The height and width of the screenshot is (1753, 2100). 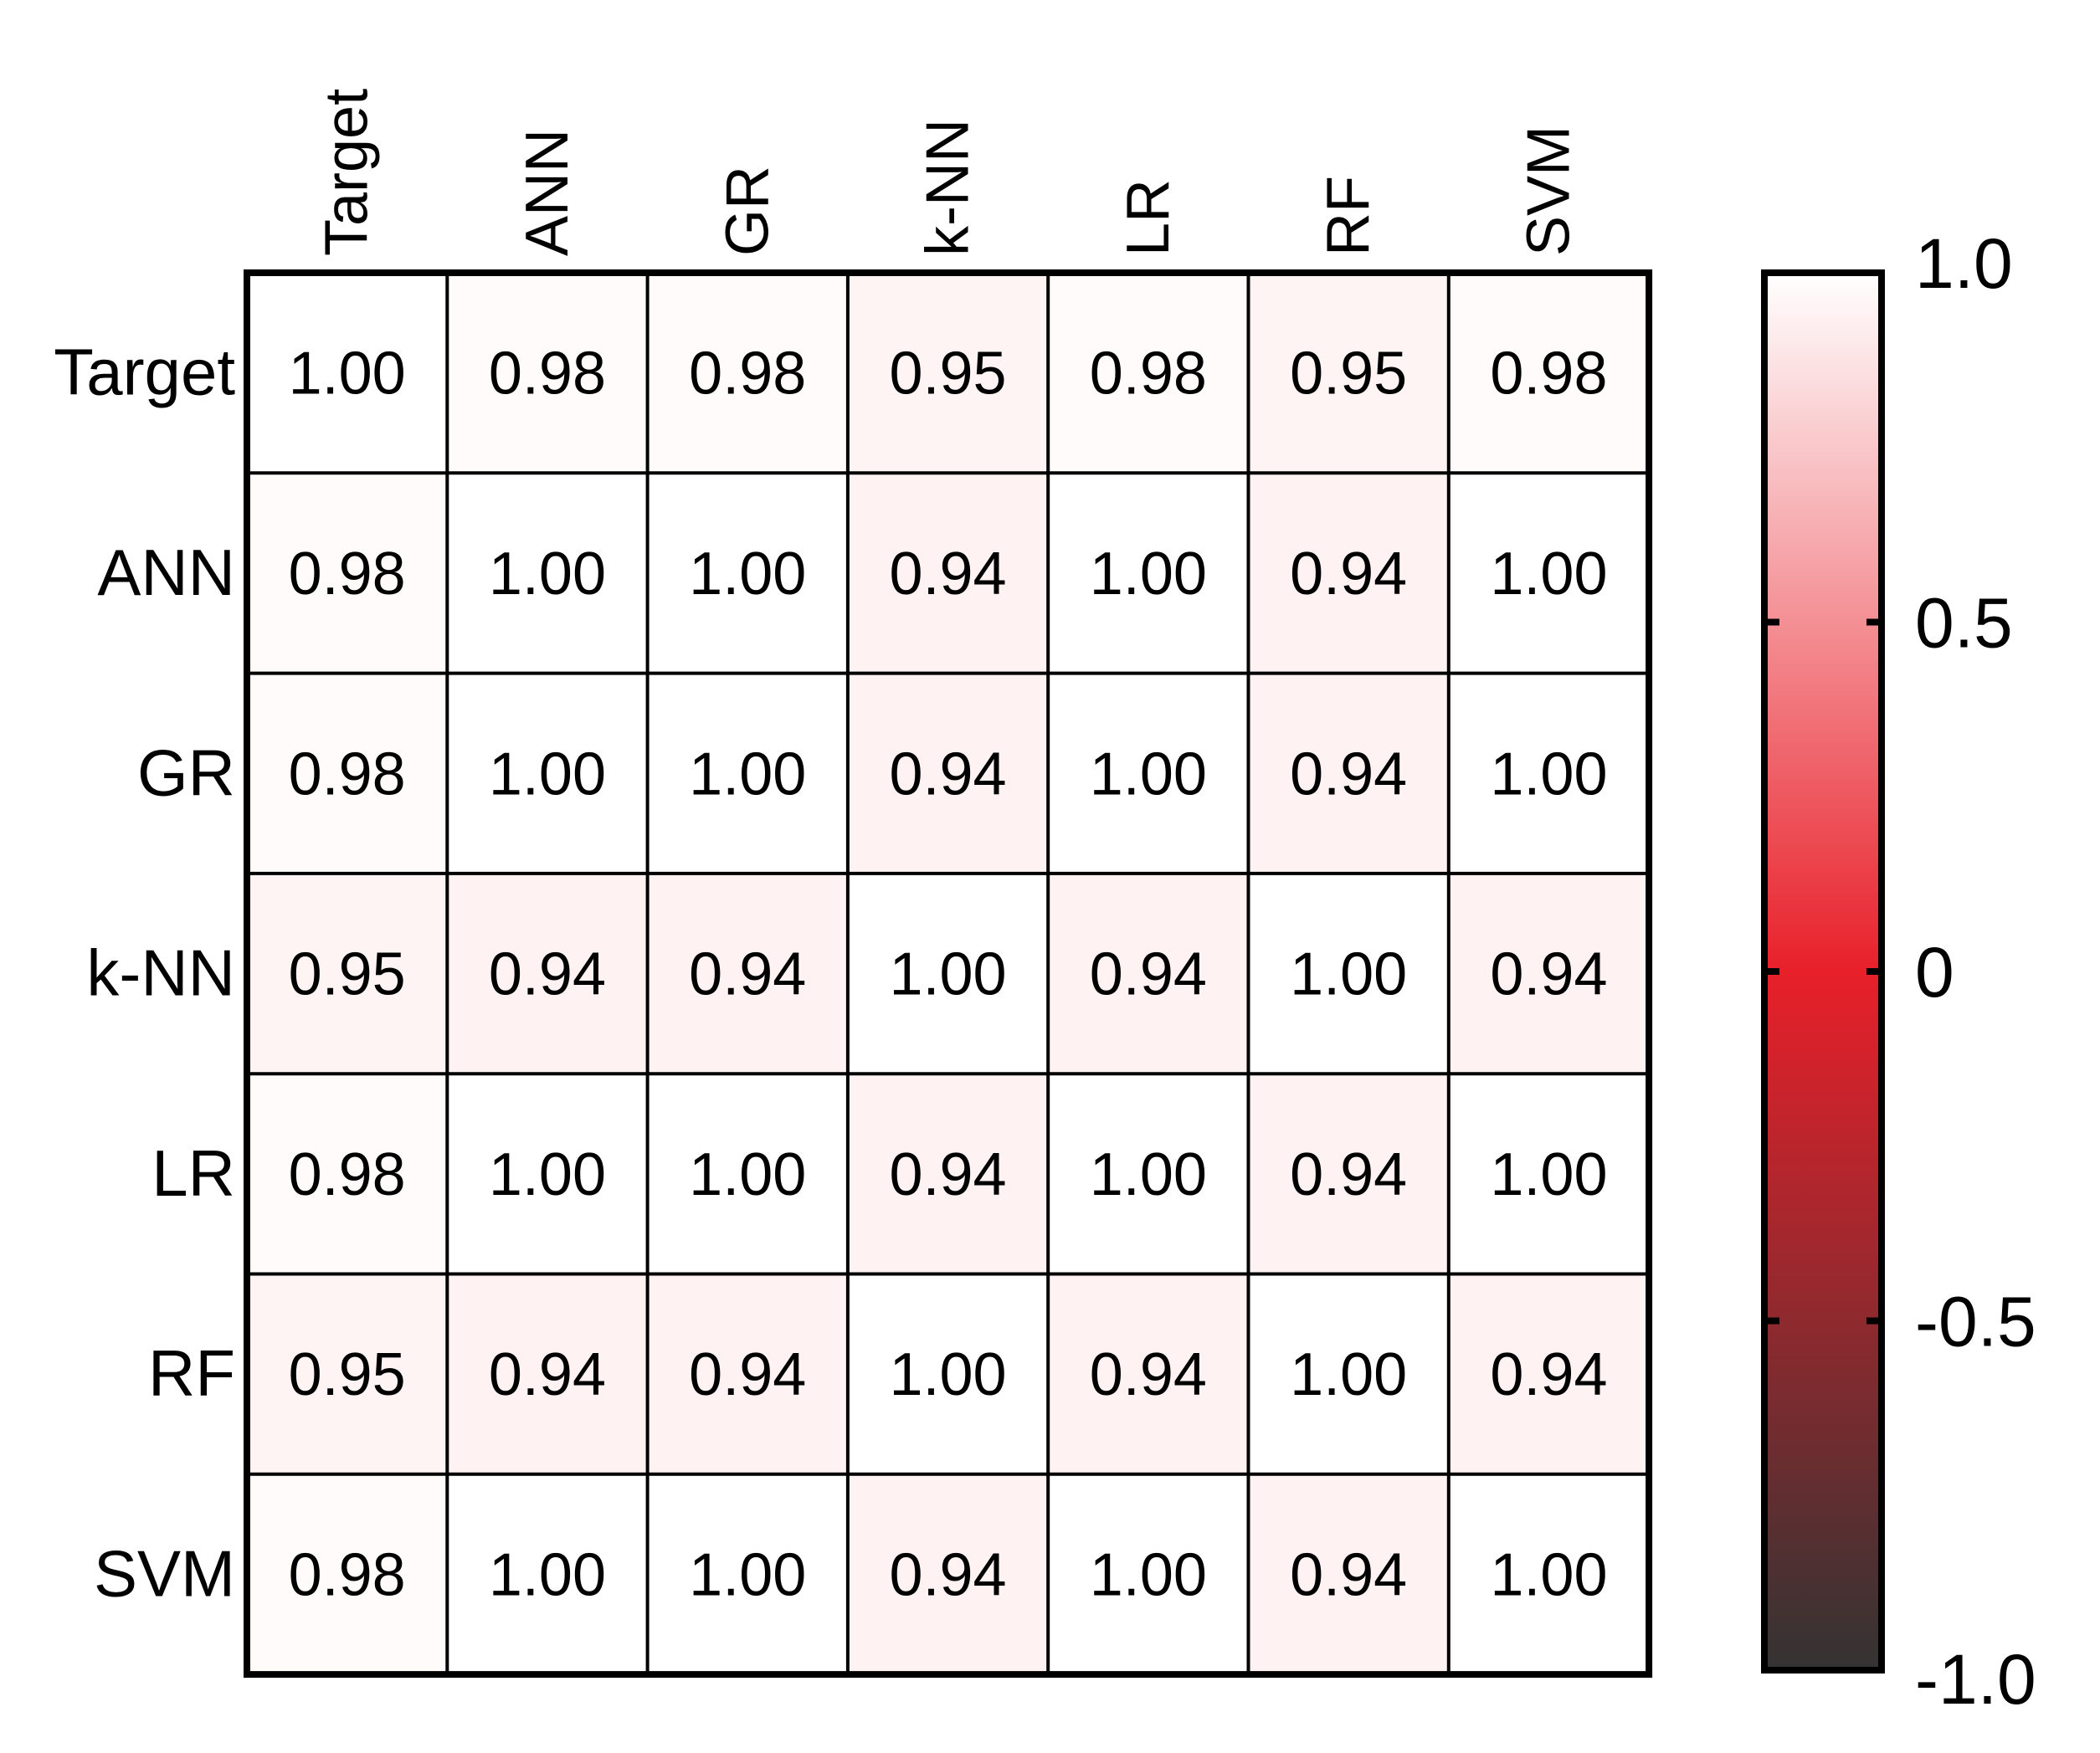 I want to click on colorbar-tick-label: 1.0, so click(x=1964, y=263).